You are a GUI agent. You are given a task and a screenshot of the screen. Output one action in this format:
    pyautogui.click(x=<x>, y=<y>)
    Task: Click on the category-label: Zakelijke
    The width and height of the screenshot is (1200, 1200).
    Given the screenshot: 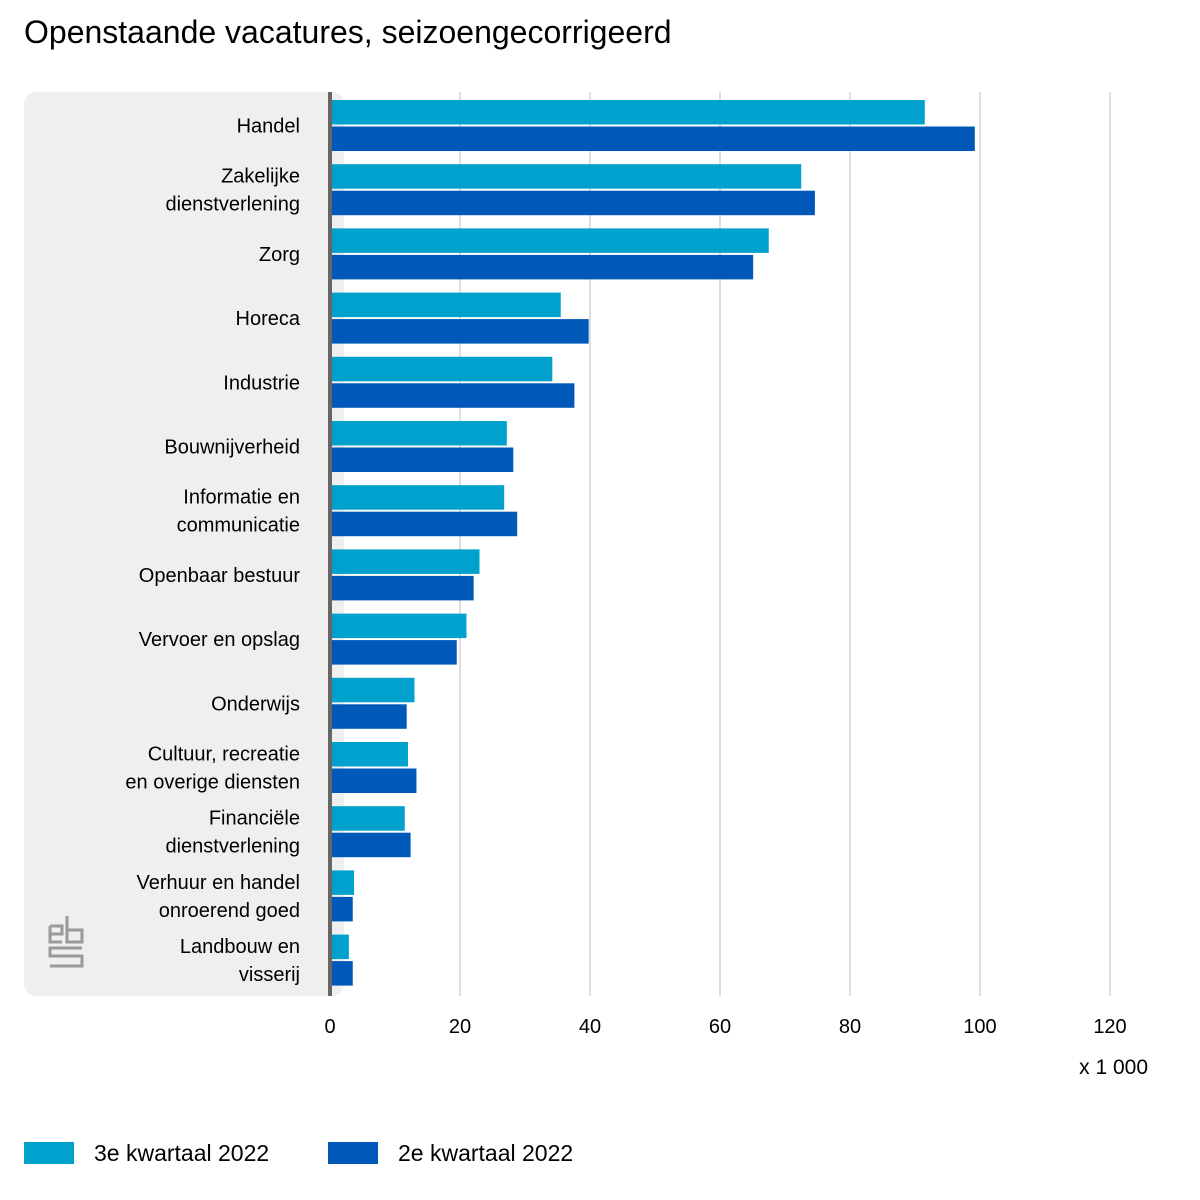 What is the action you would take?
    pyautogui.click(x=260, y=177)
    